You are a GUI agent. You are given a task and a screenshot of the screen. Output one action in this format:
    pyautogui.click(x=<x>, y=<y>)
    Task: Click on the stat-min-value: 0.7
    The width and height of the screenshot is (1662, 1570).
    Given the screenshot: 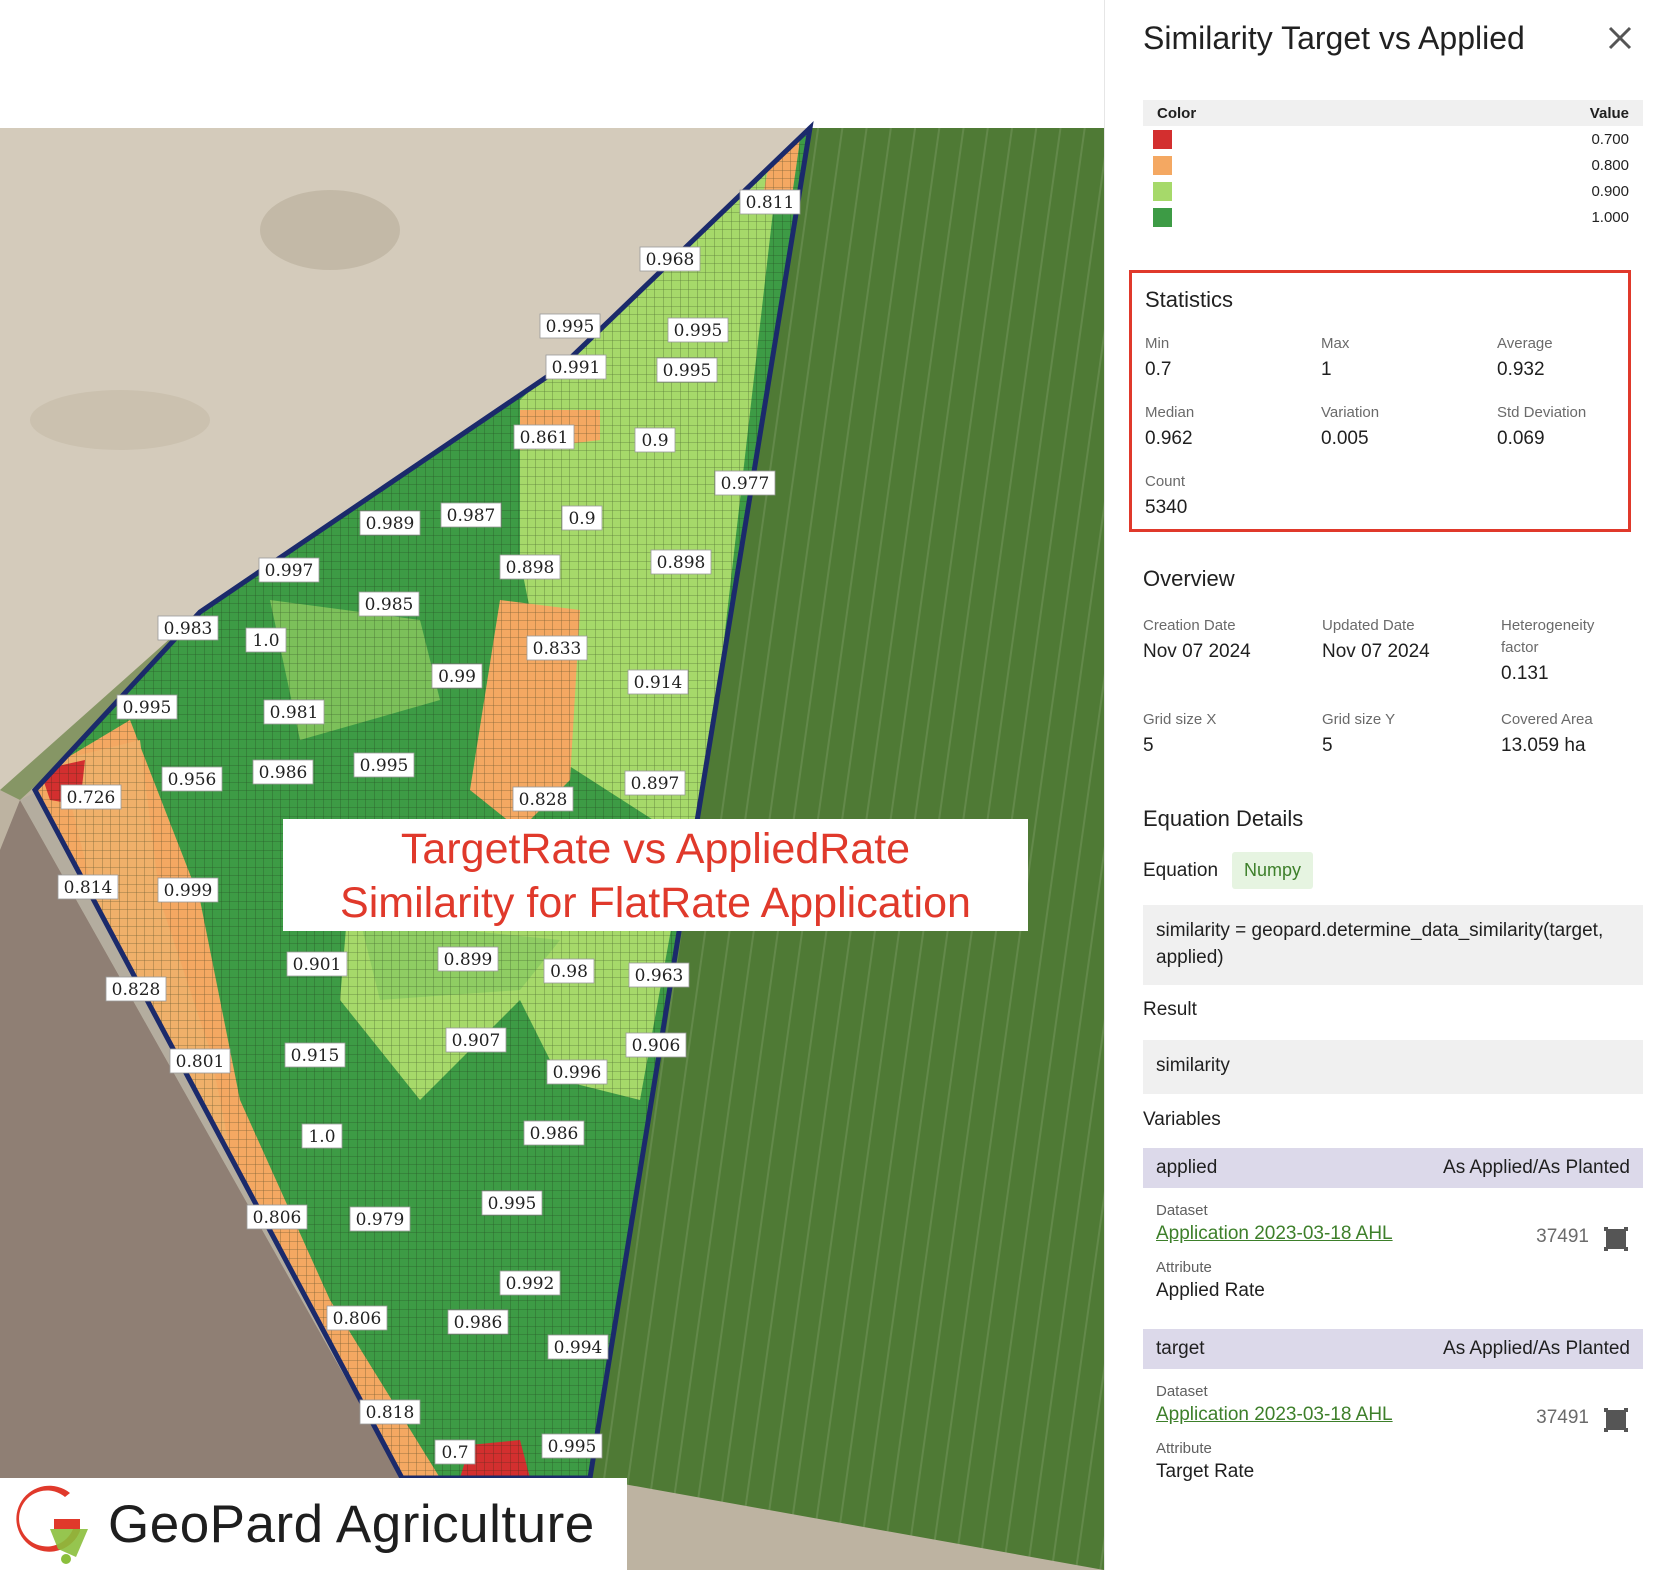 What is the action you would take?
    pyautogui.click(x=1158, y=369)
    